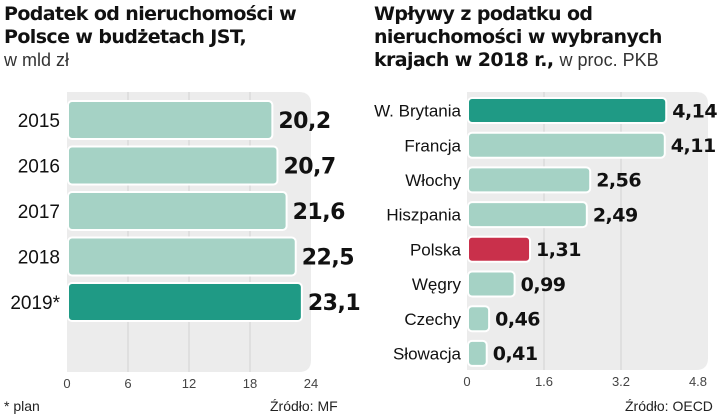 The image size is (720, 418). Describe the element at coordinates (515, 354) in the screenshot. I see `chart-1-value-label: 0,41` at that location.